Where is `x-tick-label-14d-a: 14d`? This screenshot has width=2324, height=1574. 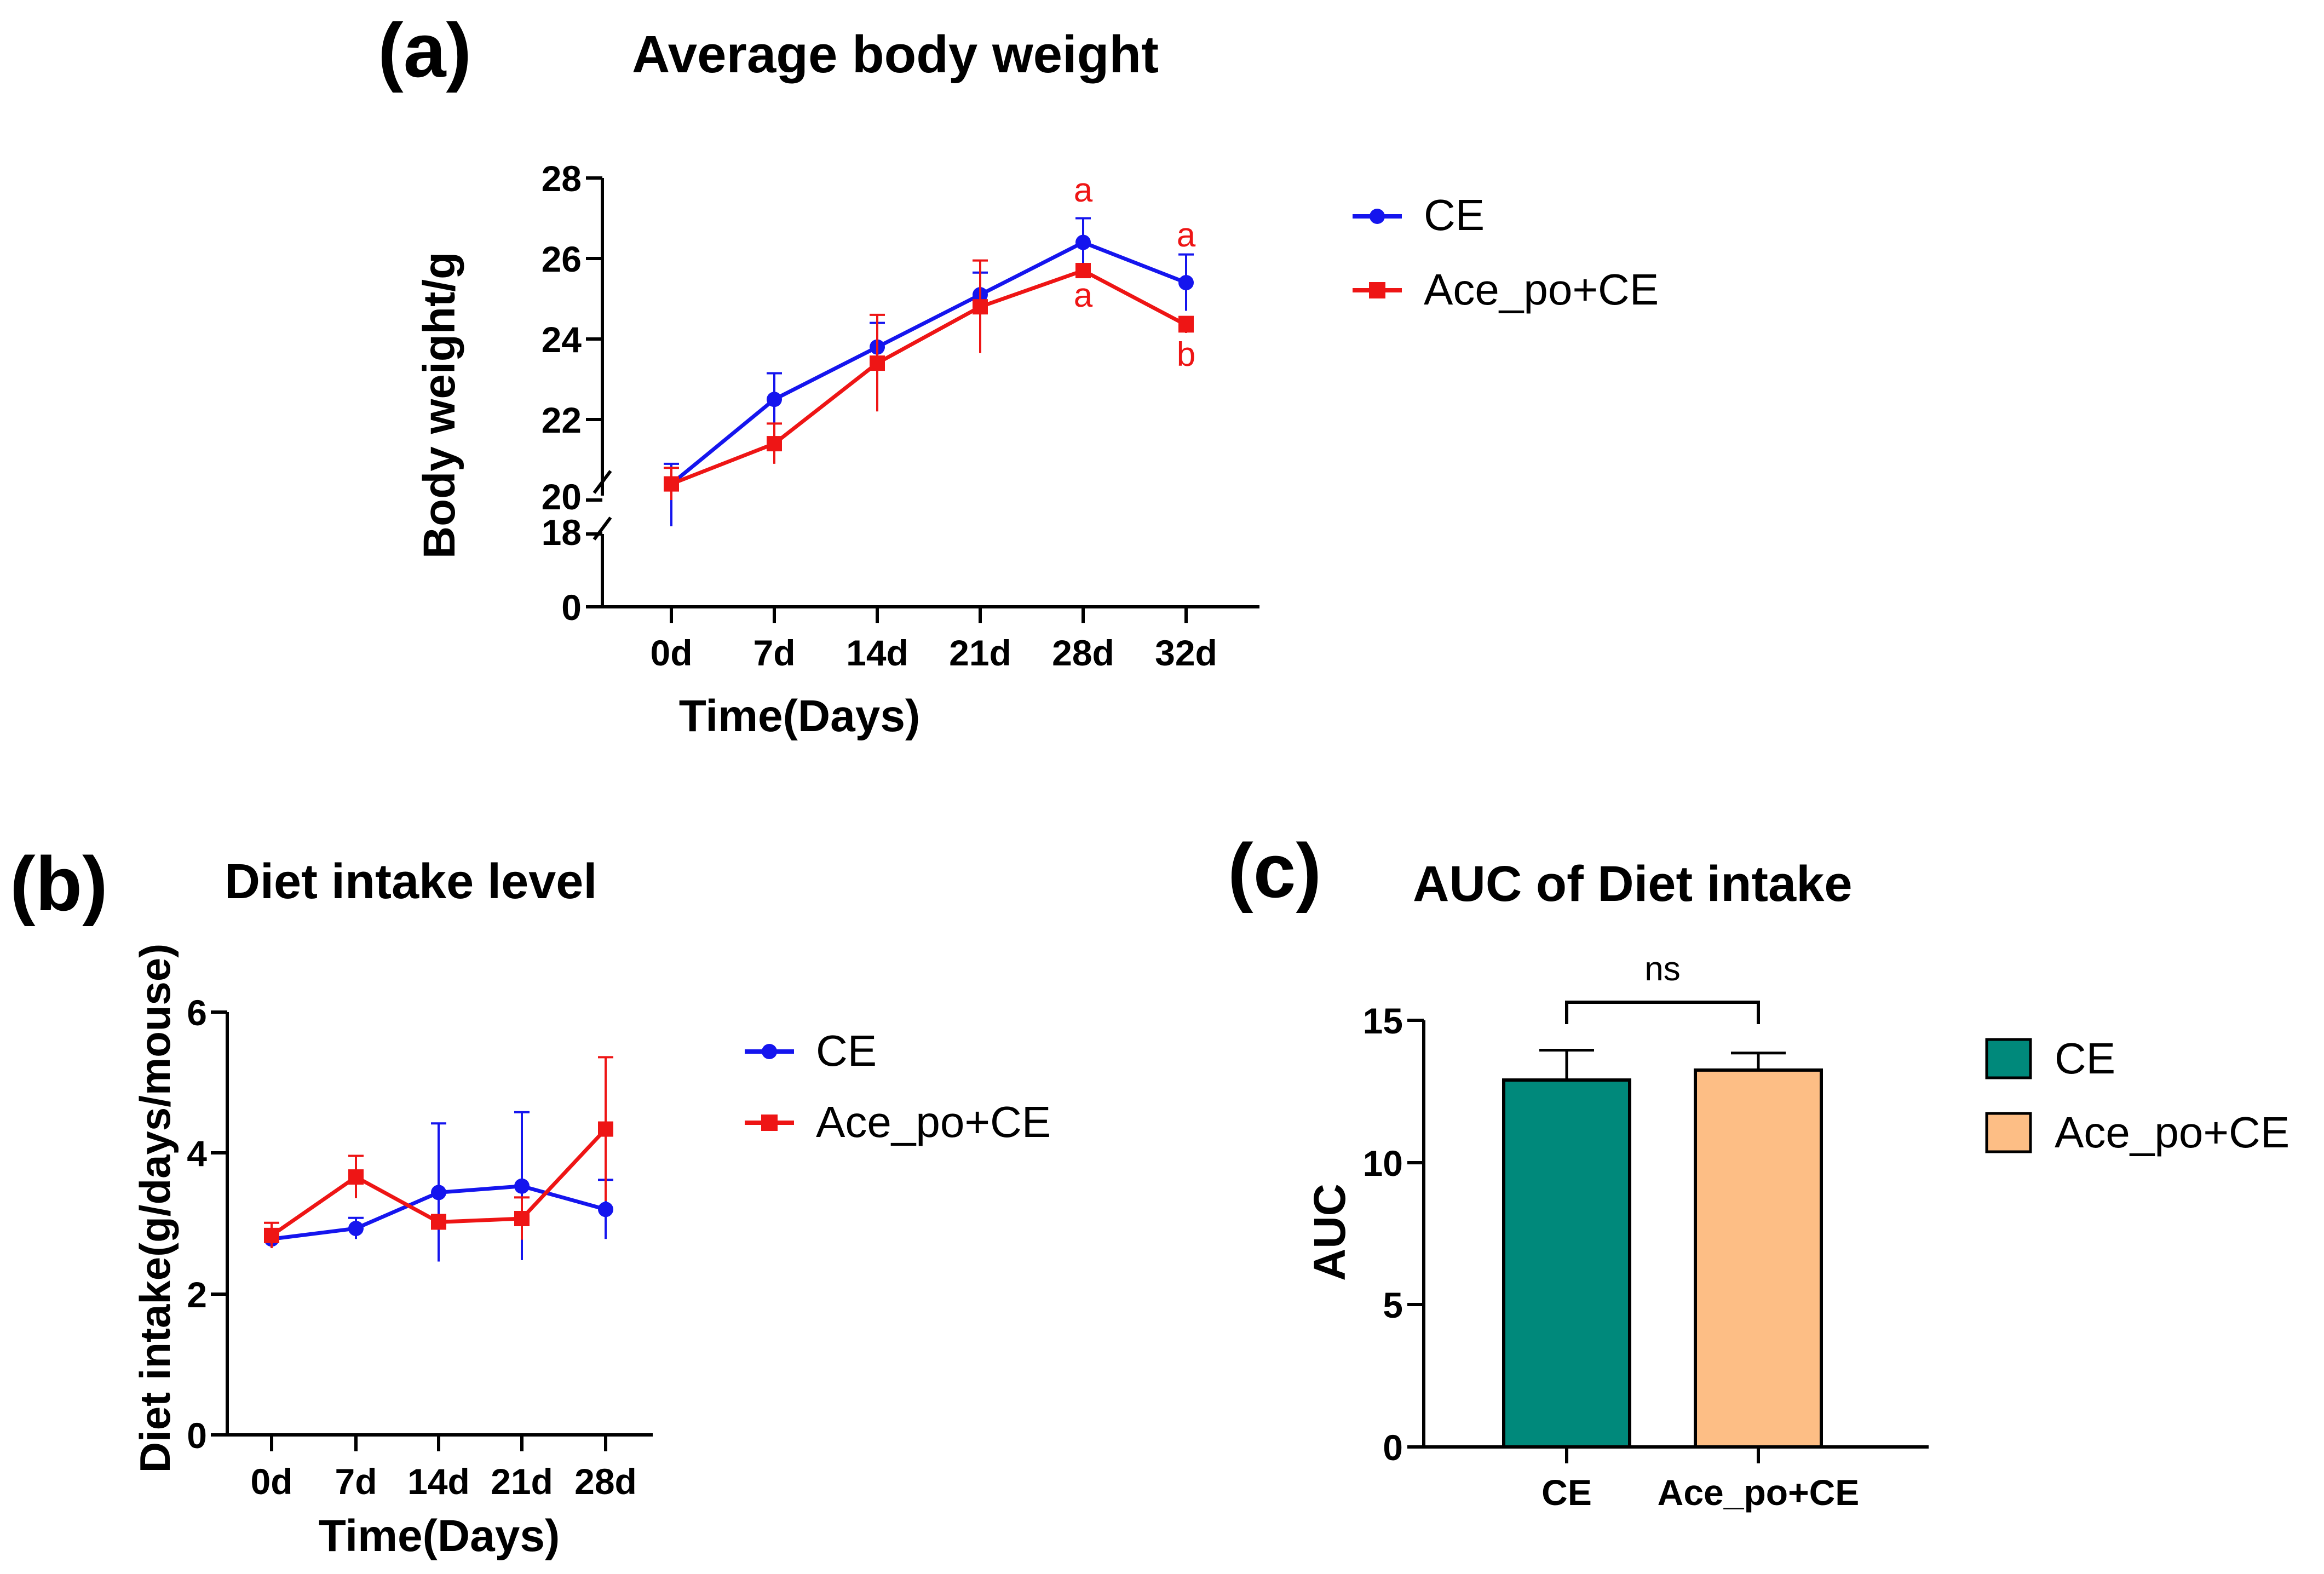 x-tick-label-14d-a: 14d is located at coordinates (877, 653).